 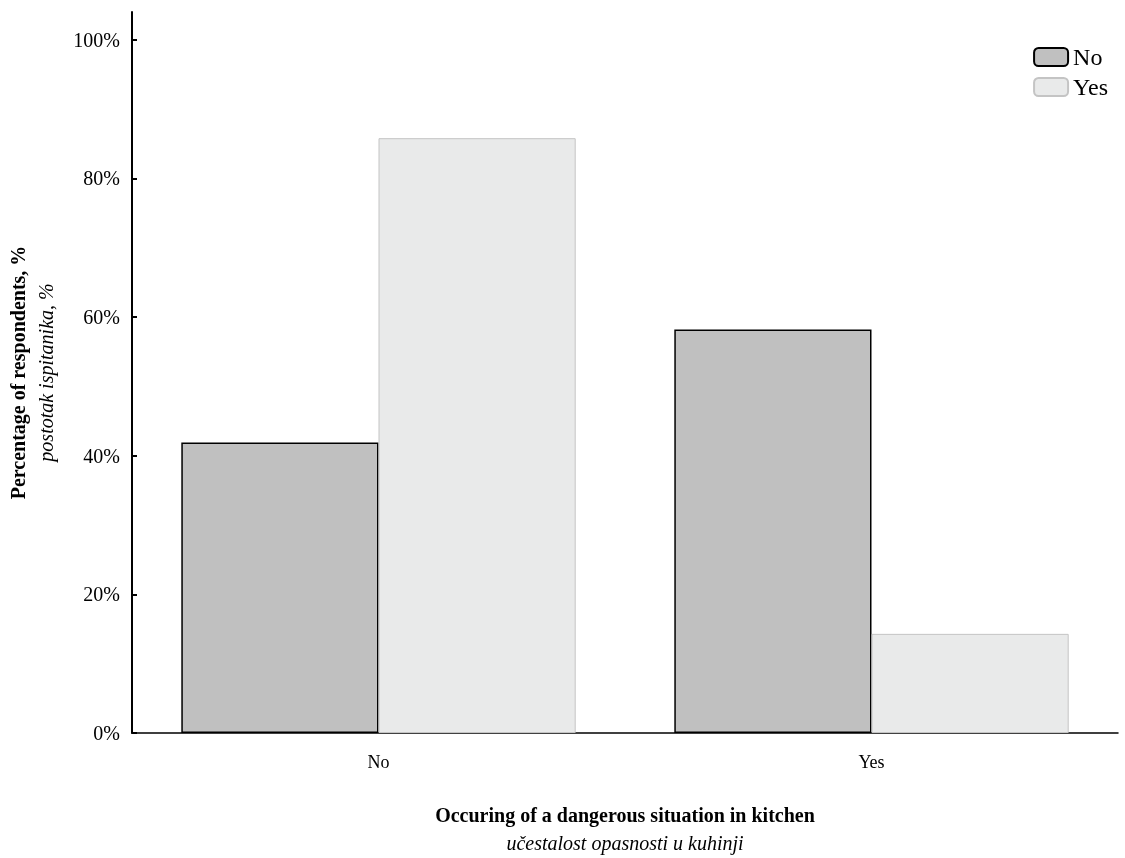 What do you see at coordinates (101, 455) in the screenshot?
I see `y-tick-label: 40%` at bounding box center [101, 455].